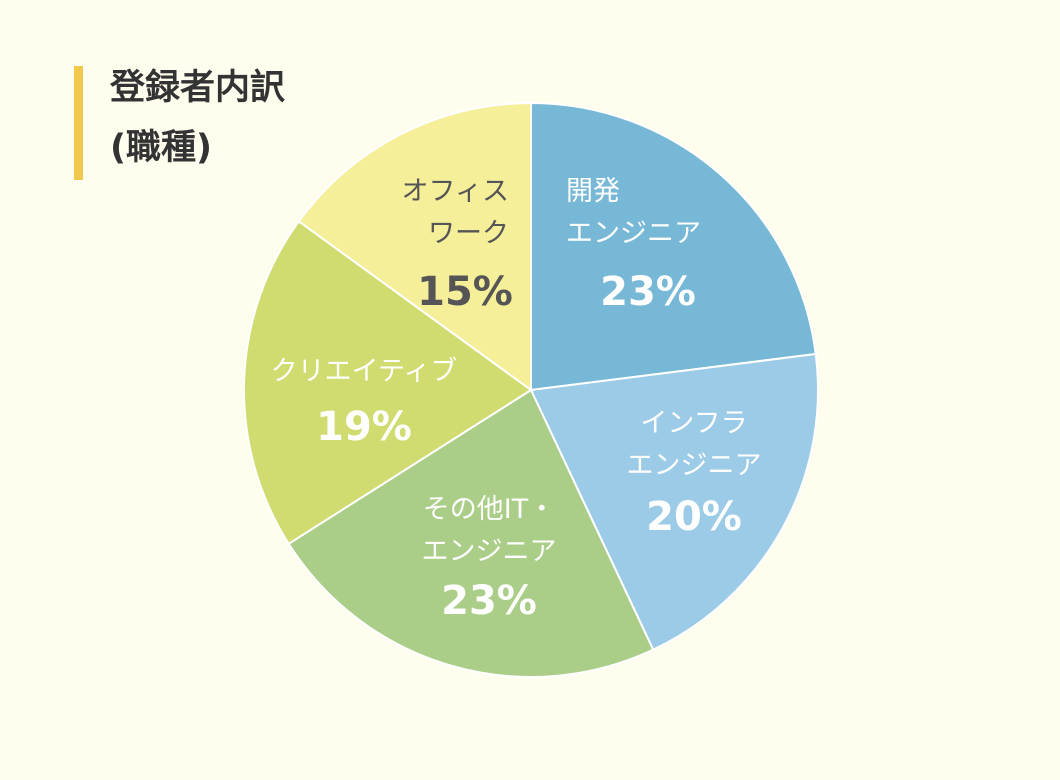 This screenshot has height=780, width=1060. What do you see at coordinates (489, 601) in the screenshot?
I see `slice-value-3: 23%` at bounding box center [489, 601].